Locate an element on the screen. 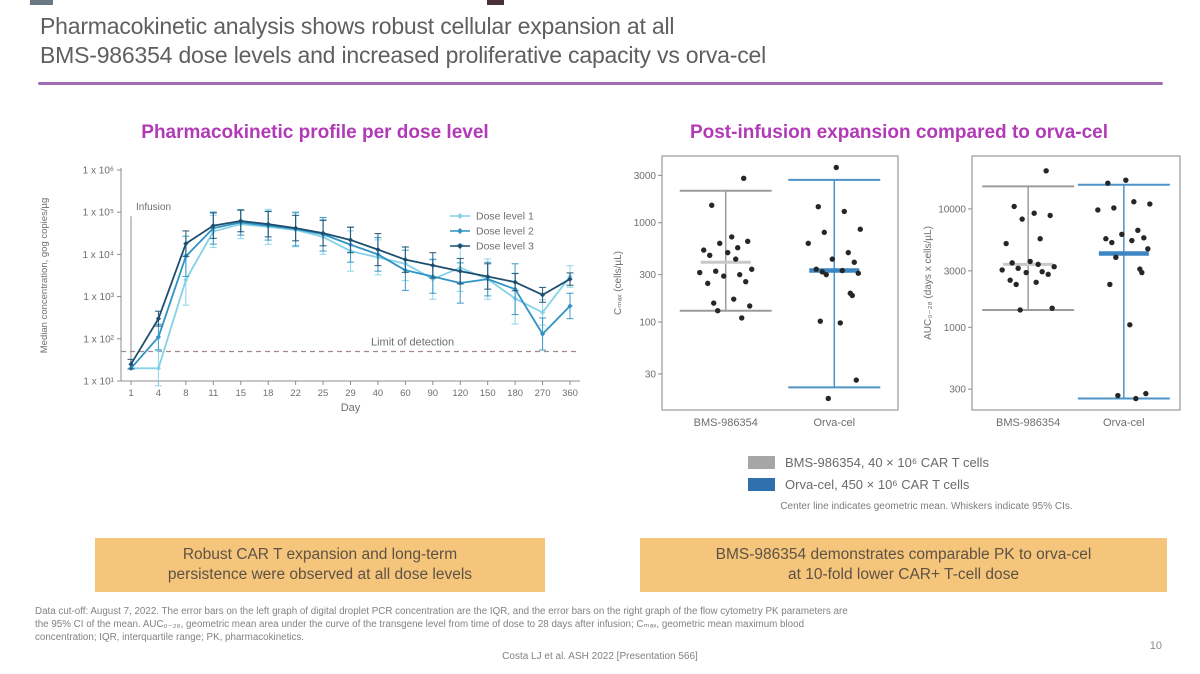 The image size is (1200, 674). svg-text: Dose level 2 is located at coordinates (505, 232).